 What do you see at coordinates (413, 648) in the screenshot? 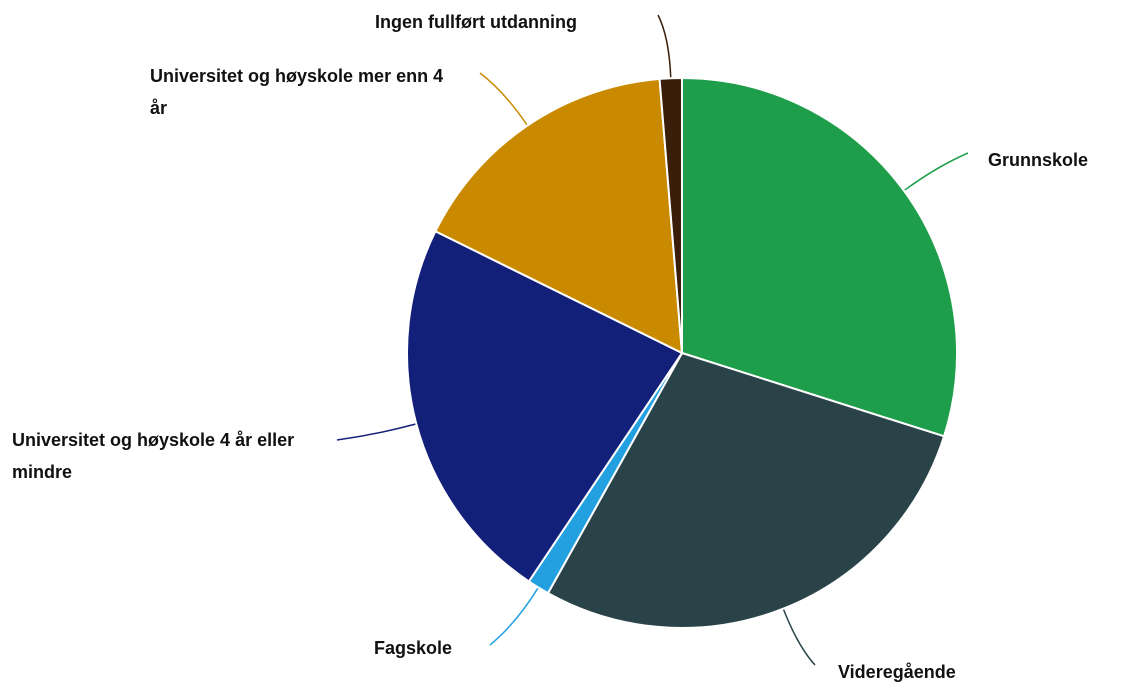
I see `slice-label: Fagskole` at bounding box center [413, 648].